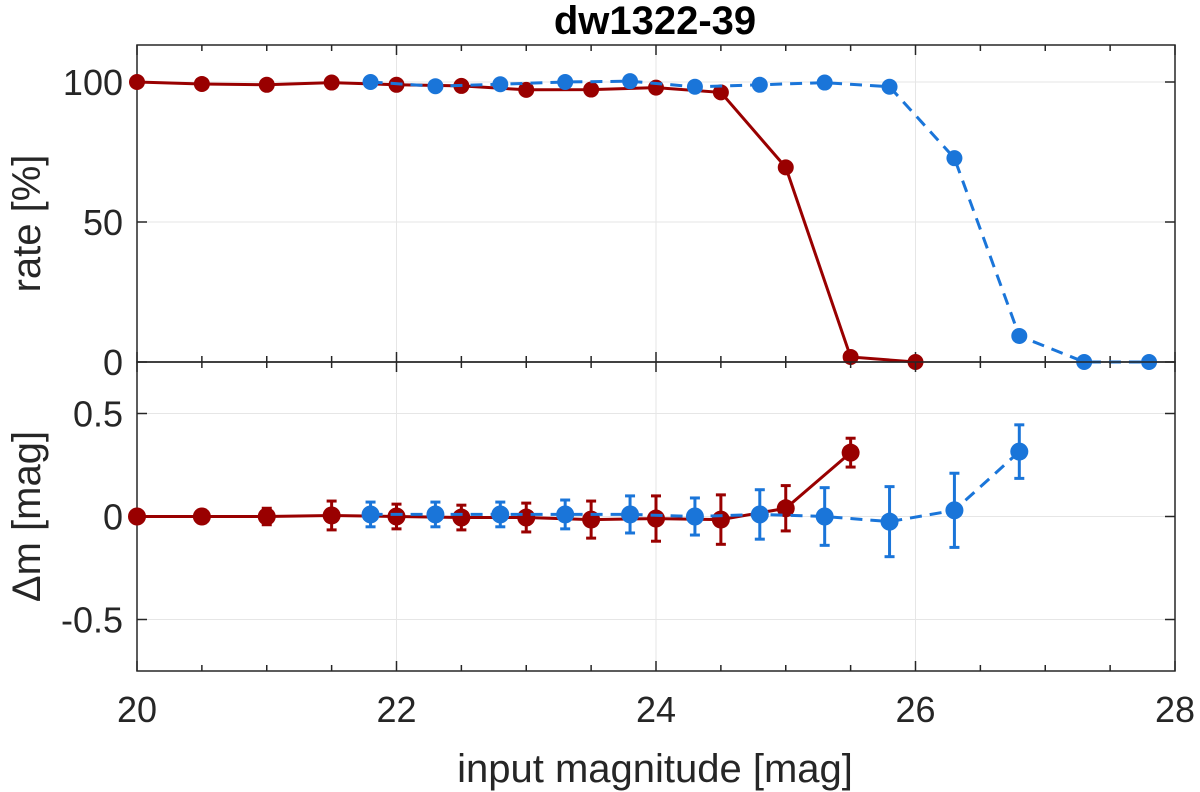 The image size is (1200, 792). Describe the element at coordinates (1175, 709) in the screenshot. I see `x-tick-label: 28` at that location.